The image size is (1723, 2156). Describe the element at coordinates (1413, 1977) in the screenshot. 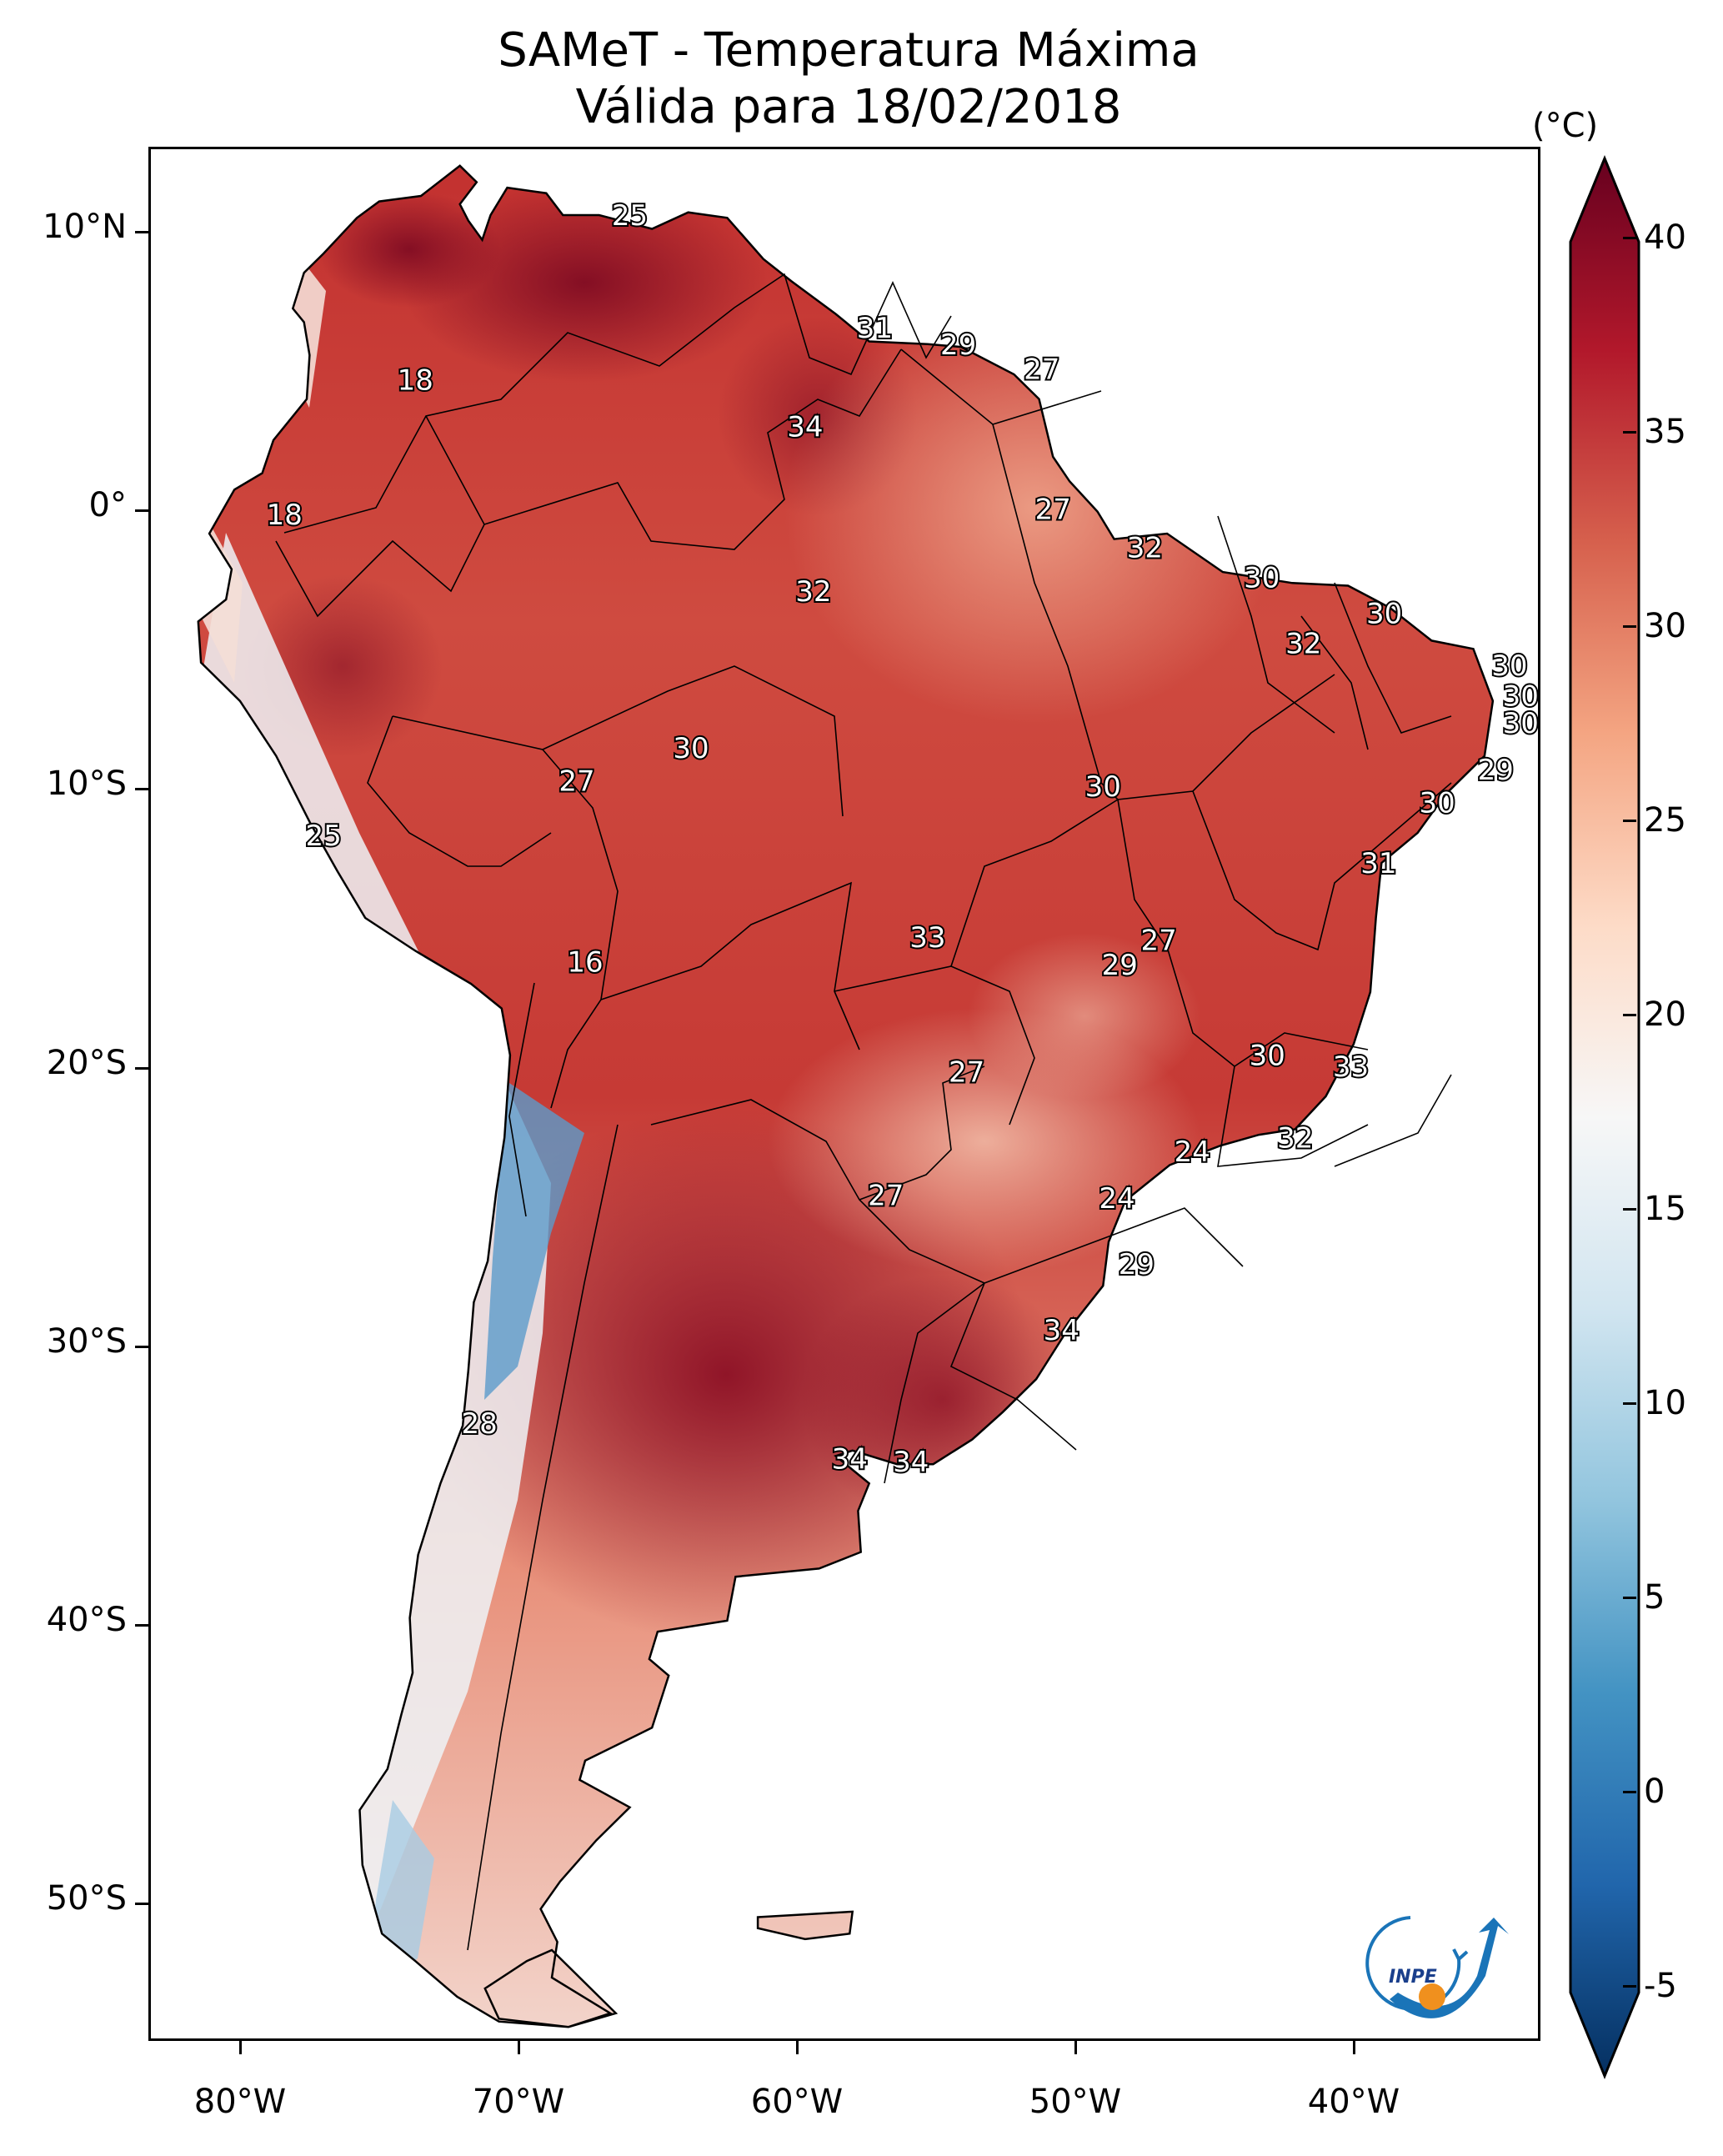

I see `svg-text: INPE` at that location.